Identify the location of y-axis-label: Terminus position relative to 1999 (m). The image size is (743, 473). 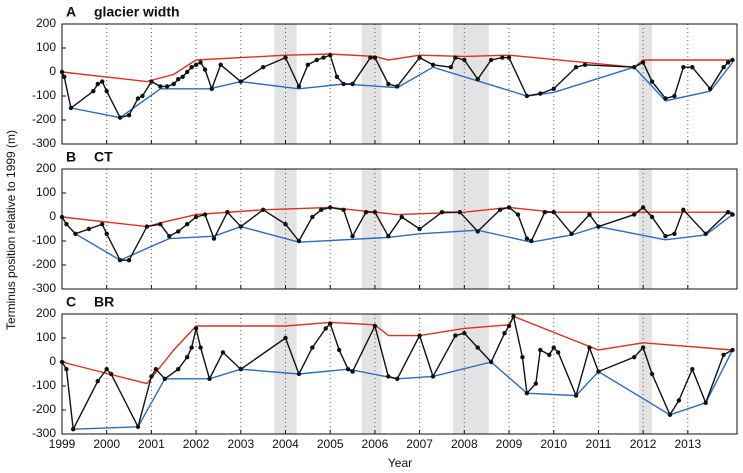
(11, 230).